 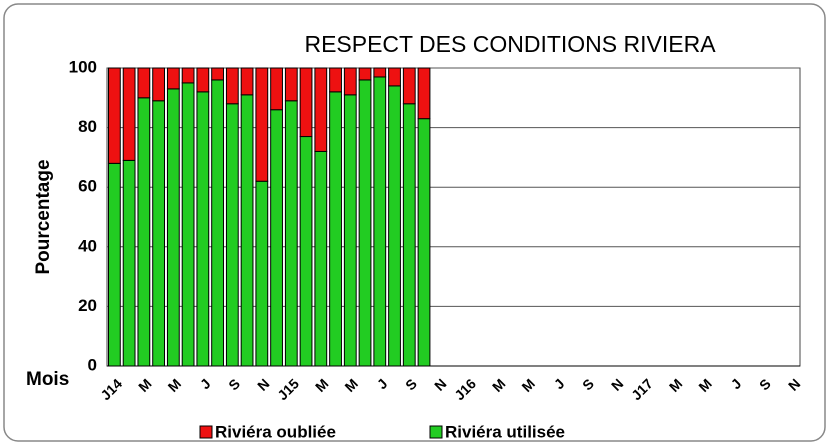 What do you see at coordinates (83, 66) in the screenshot?
I see `y-tick-label: 100` at bounding box center [83, 66].